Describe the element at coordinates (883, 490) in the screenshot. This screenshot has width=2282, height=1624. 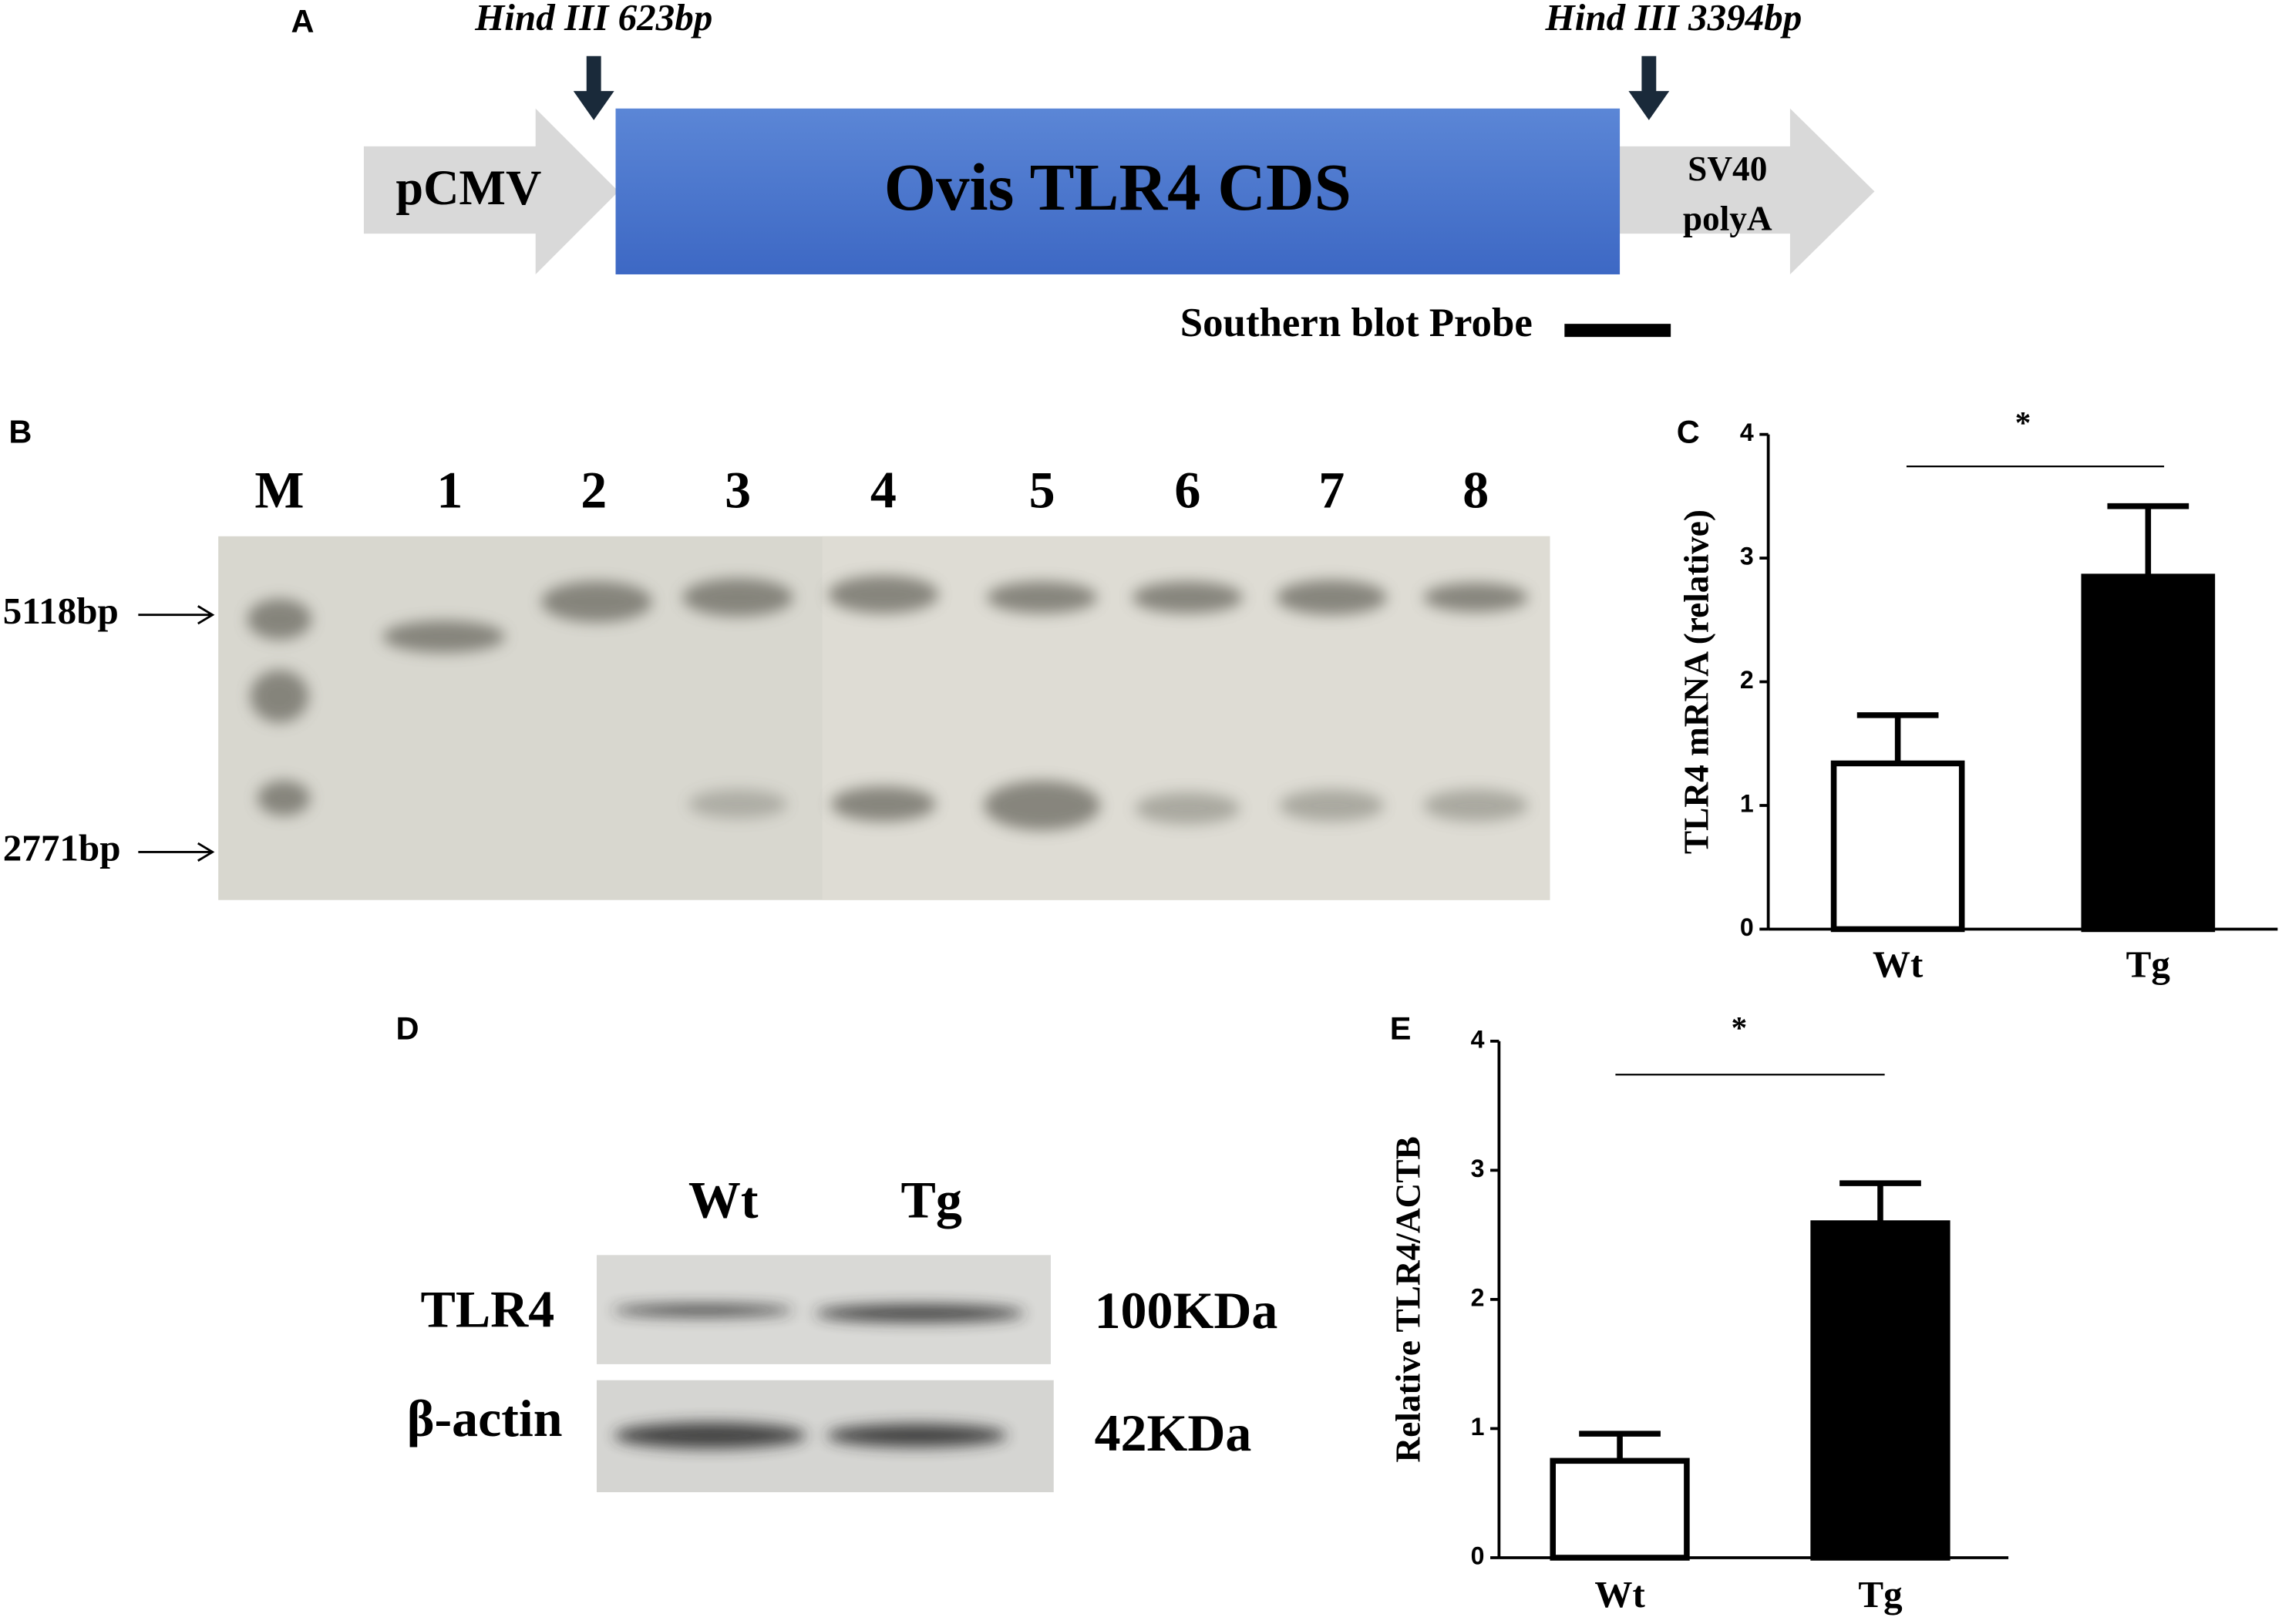
I see `lane-label: 4` at that location.